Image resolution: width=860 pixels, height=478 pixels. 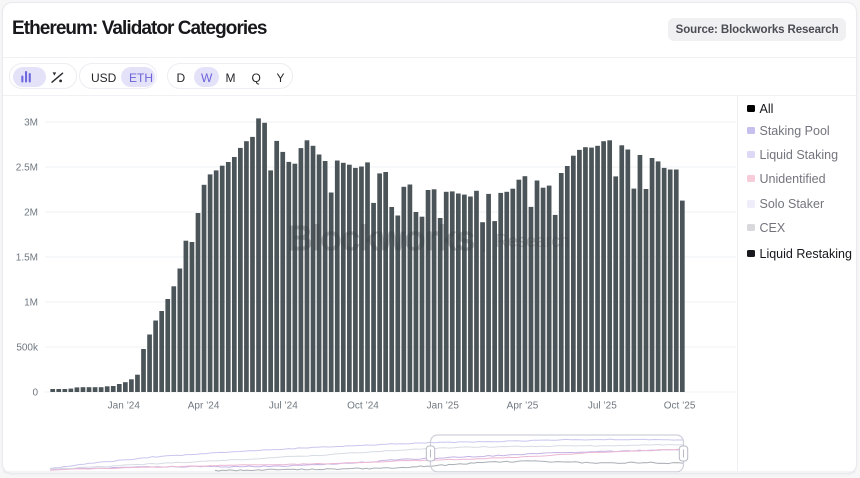 I want to click on svg-text: Research, so click(x=532, y=241).